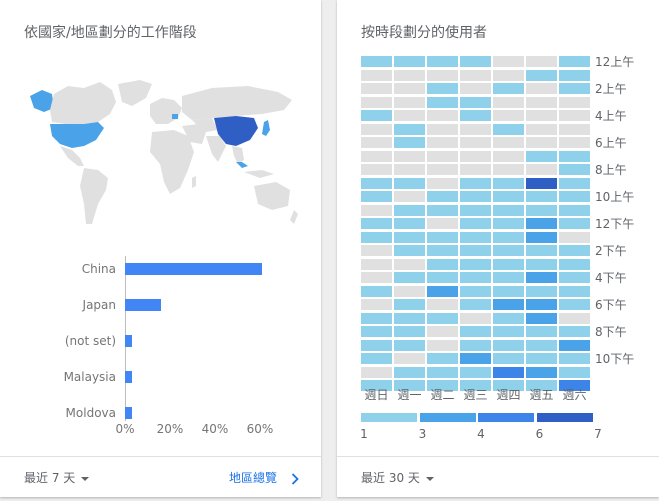 This screenshot has width=659, height=501. What do you see at coordinates (143, 305) in the screenshot?
I see `bar-japan` at bounding box center [143, 305].